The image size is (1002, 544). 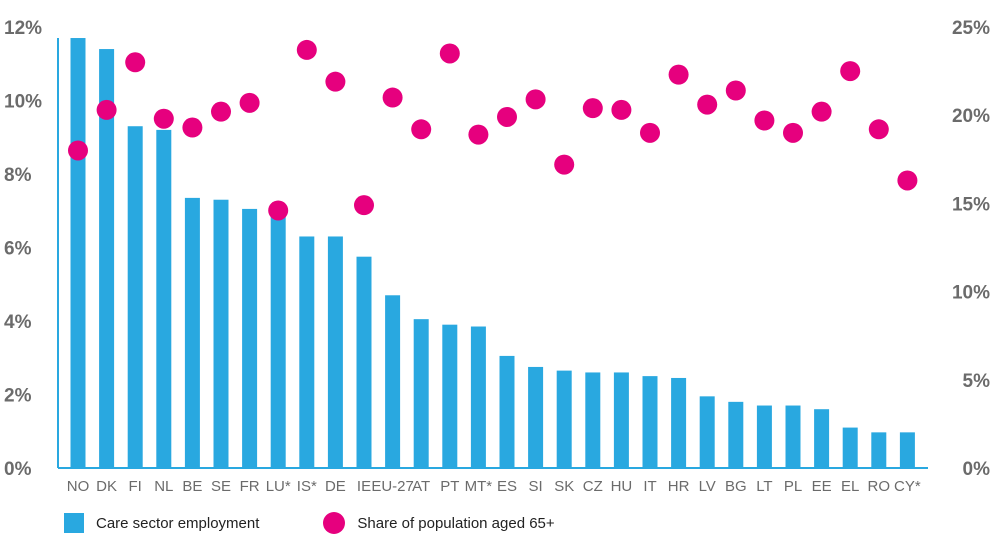 I want to click on dot-LU*, so click(x=278, y=210).